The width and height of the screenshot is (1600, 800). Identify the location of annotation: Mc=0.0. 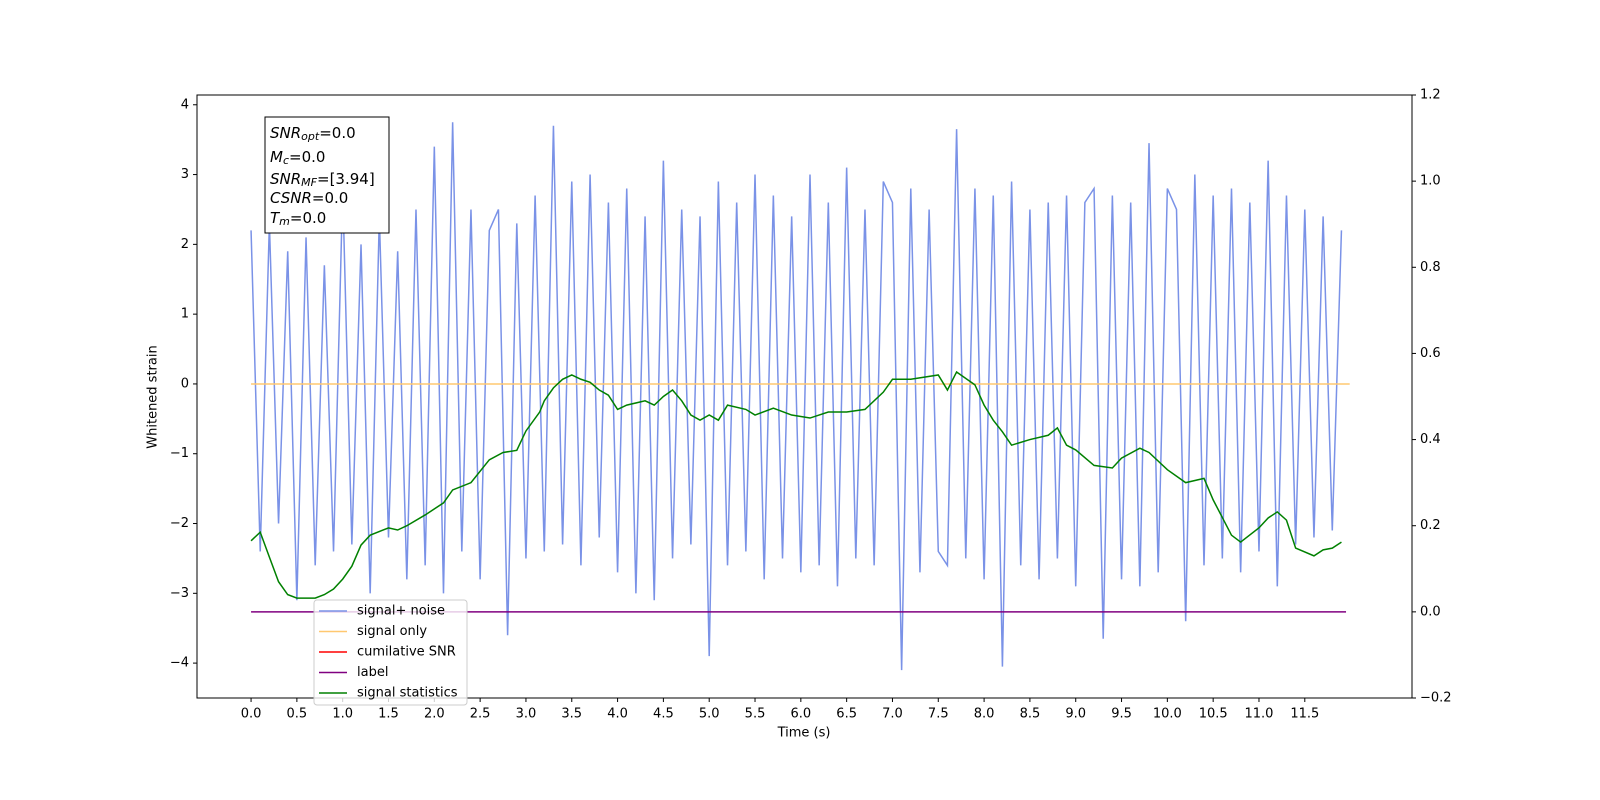
(297, 158).